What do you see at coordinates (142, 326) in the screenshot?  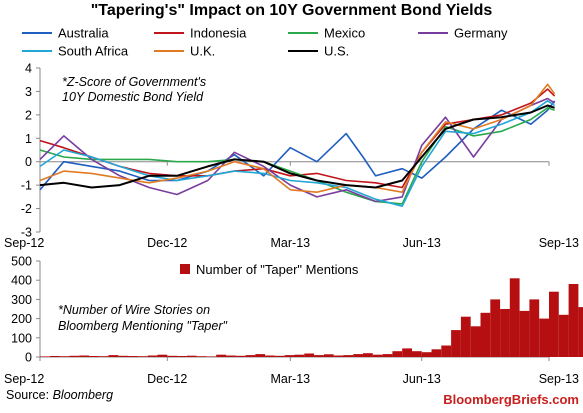 I see `bottom-note-line-2: Bloomberg Mentioning "Taper"` at bounding box center [142, 326].